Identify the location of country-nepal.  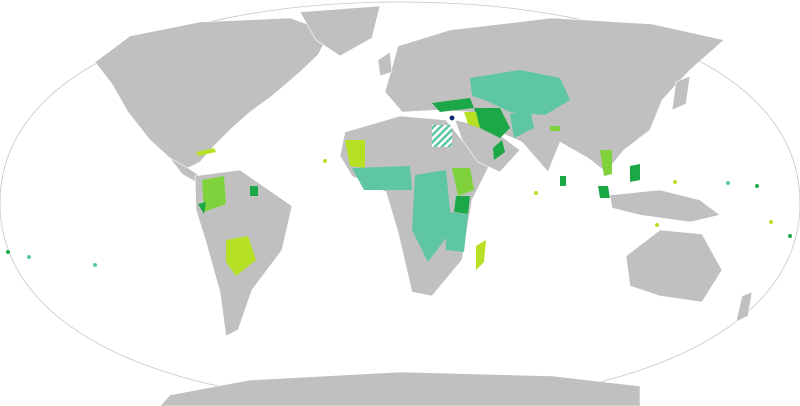
(555, 128).